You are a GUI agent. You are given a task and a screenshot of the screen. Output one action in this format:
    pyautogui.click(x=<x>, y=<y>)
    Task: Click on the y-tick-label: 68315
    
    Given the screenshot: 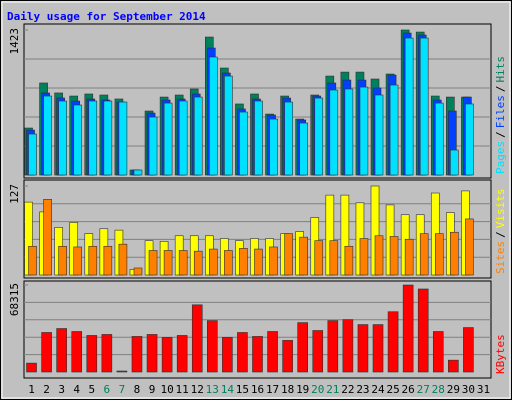 What is the action you would take?
    pyautogui.click(x=14, y=299)
    